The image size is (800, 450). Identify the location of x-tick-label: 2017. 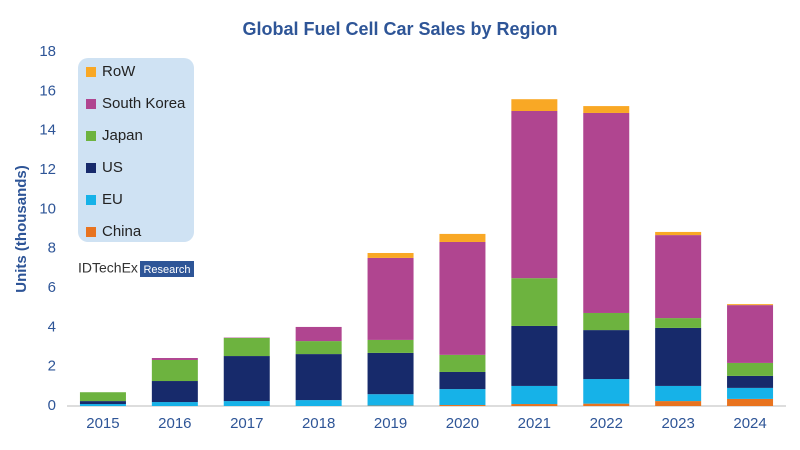
(246, 423).